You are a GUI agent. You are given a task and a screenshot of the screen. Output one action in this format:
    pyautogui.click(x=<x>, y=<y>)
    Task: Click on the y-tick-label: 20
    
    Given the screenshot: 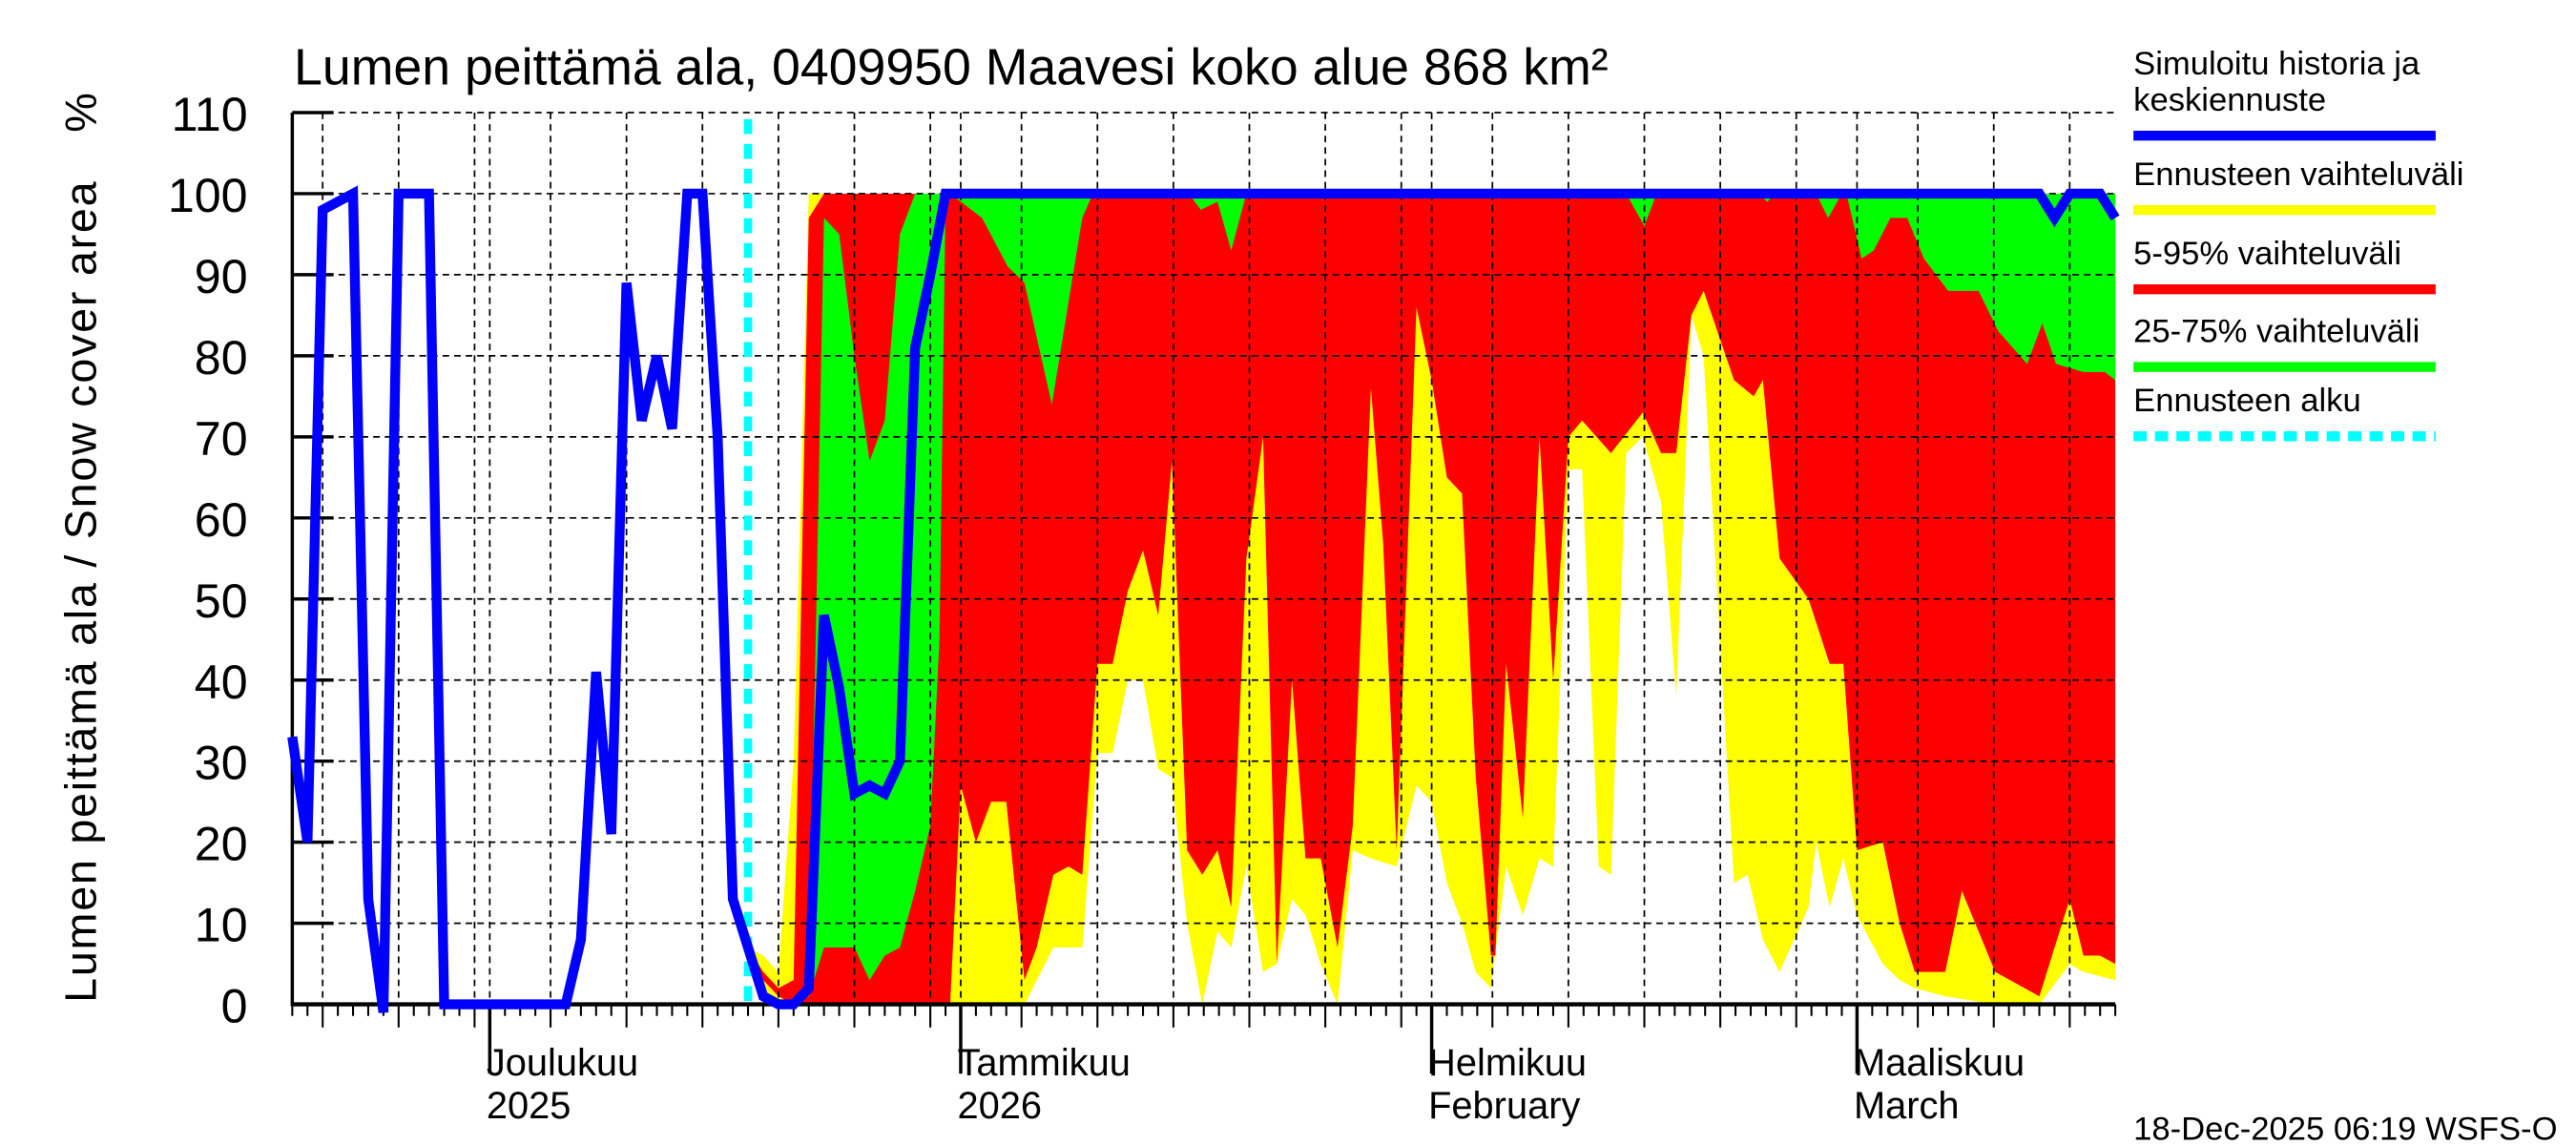 What is the action you would take?
    pyautogui.click(x=221, y=844)
    